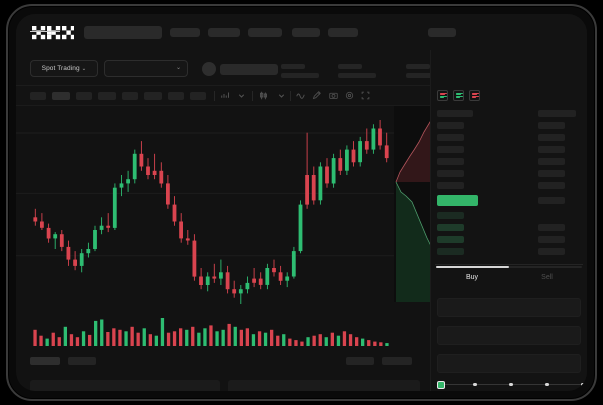  I want to click on pair-name-placeholder, so click(249, 69).